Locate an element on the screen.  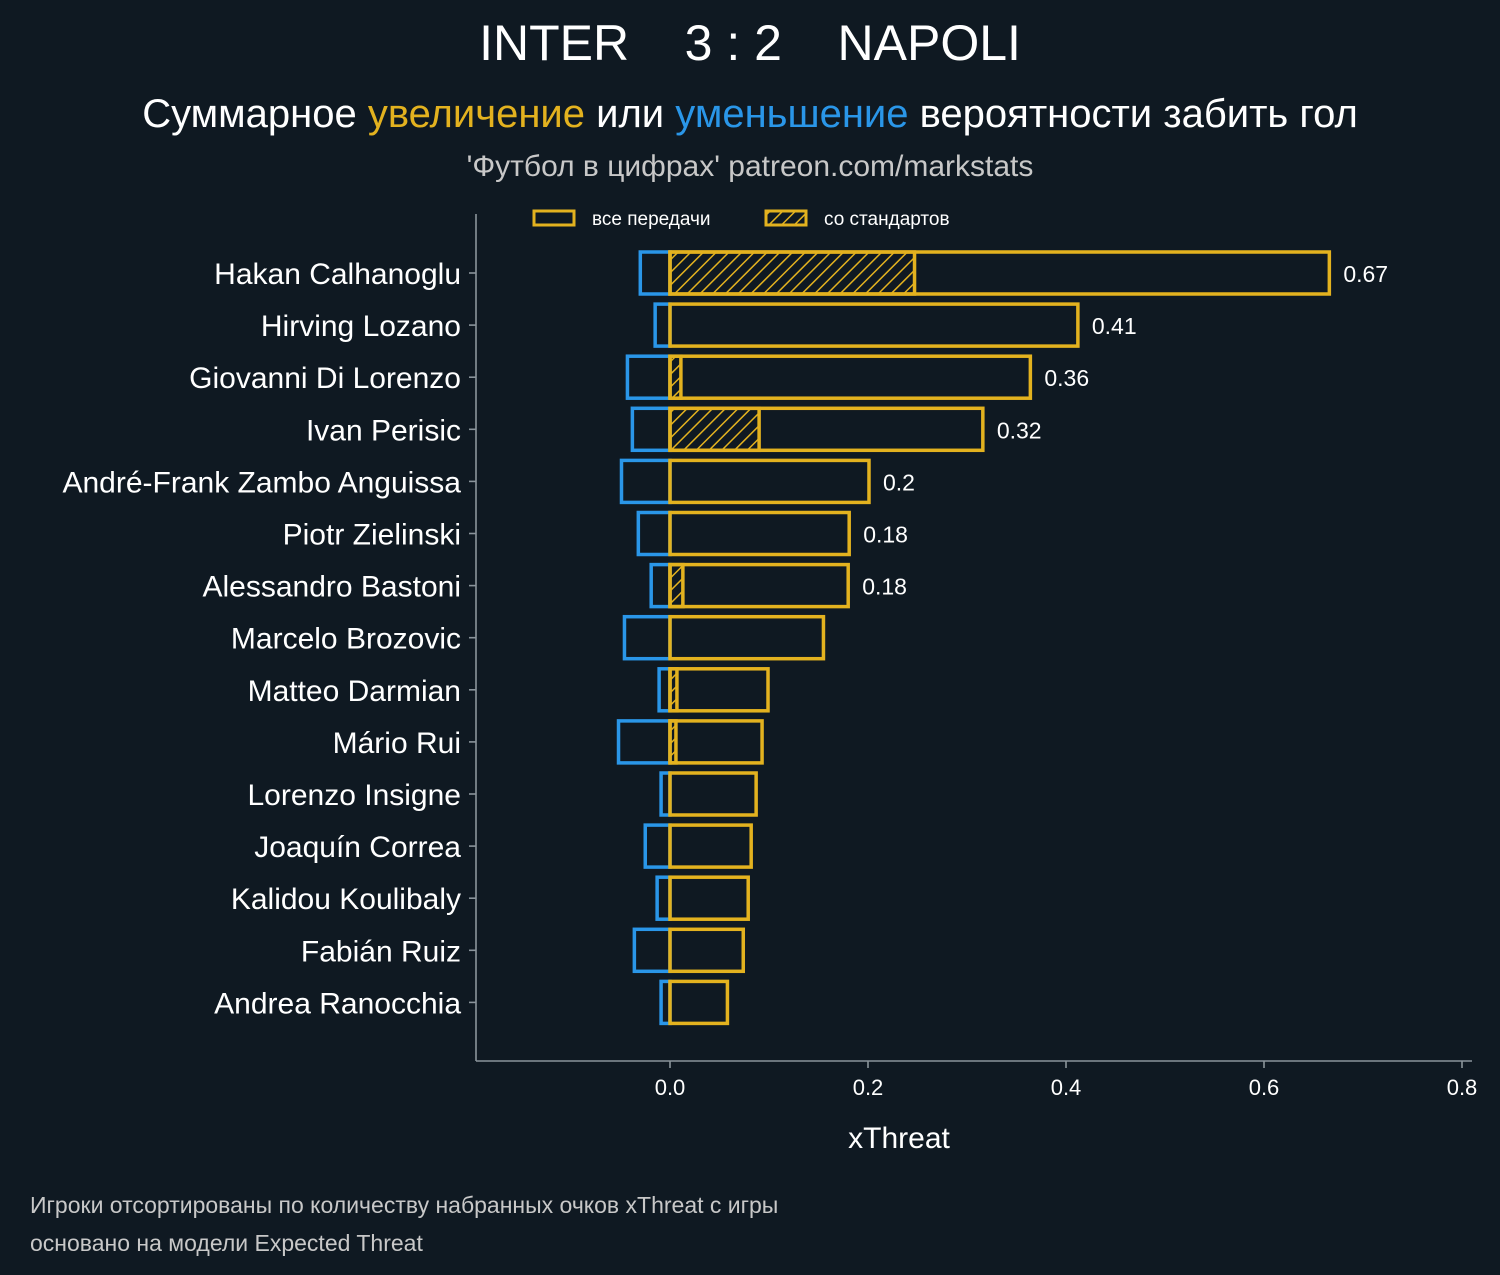
y-tick-label: Ivan Perisic is located at coordinates (383, 430).